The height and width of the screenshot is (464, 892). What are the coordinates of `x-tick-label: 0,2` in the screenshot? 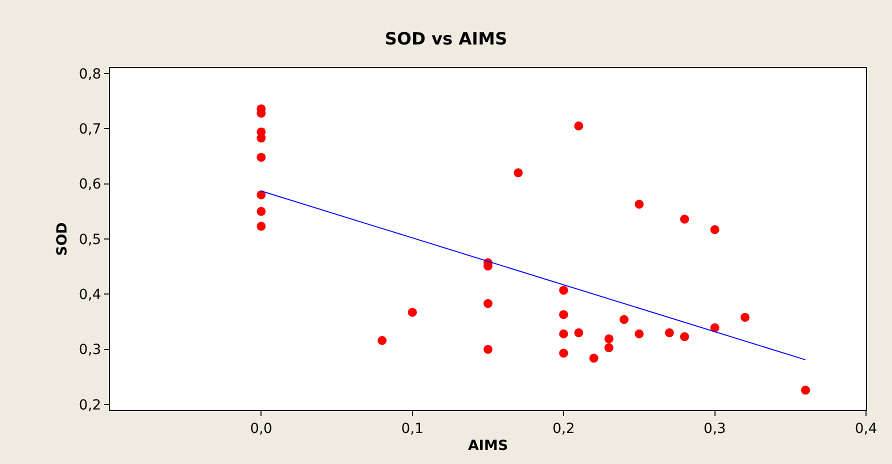 It's located at (563, 428).